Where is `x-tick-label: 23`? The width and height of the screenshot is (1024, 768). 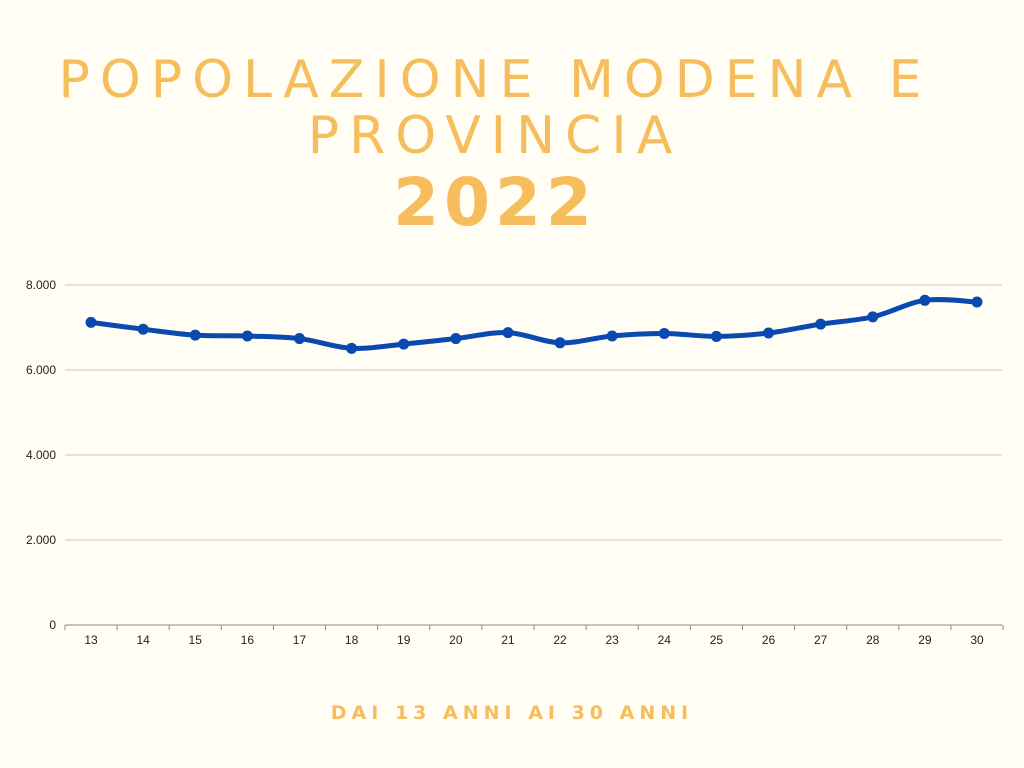
x-tick-label: 23 is located at coordinates (612, 640).